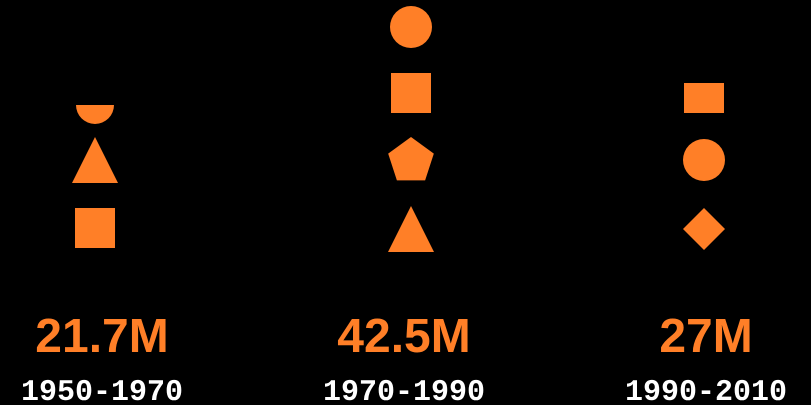  Describe the element at coordinates (404, 336) in the screenshot. I see `data-label: 42.5M` at that location.